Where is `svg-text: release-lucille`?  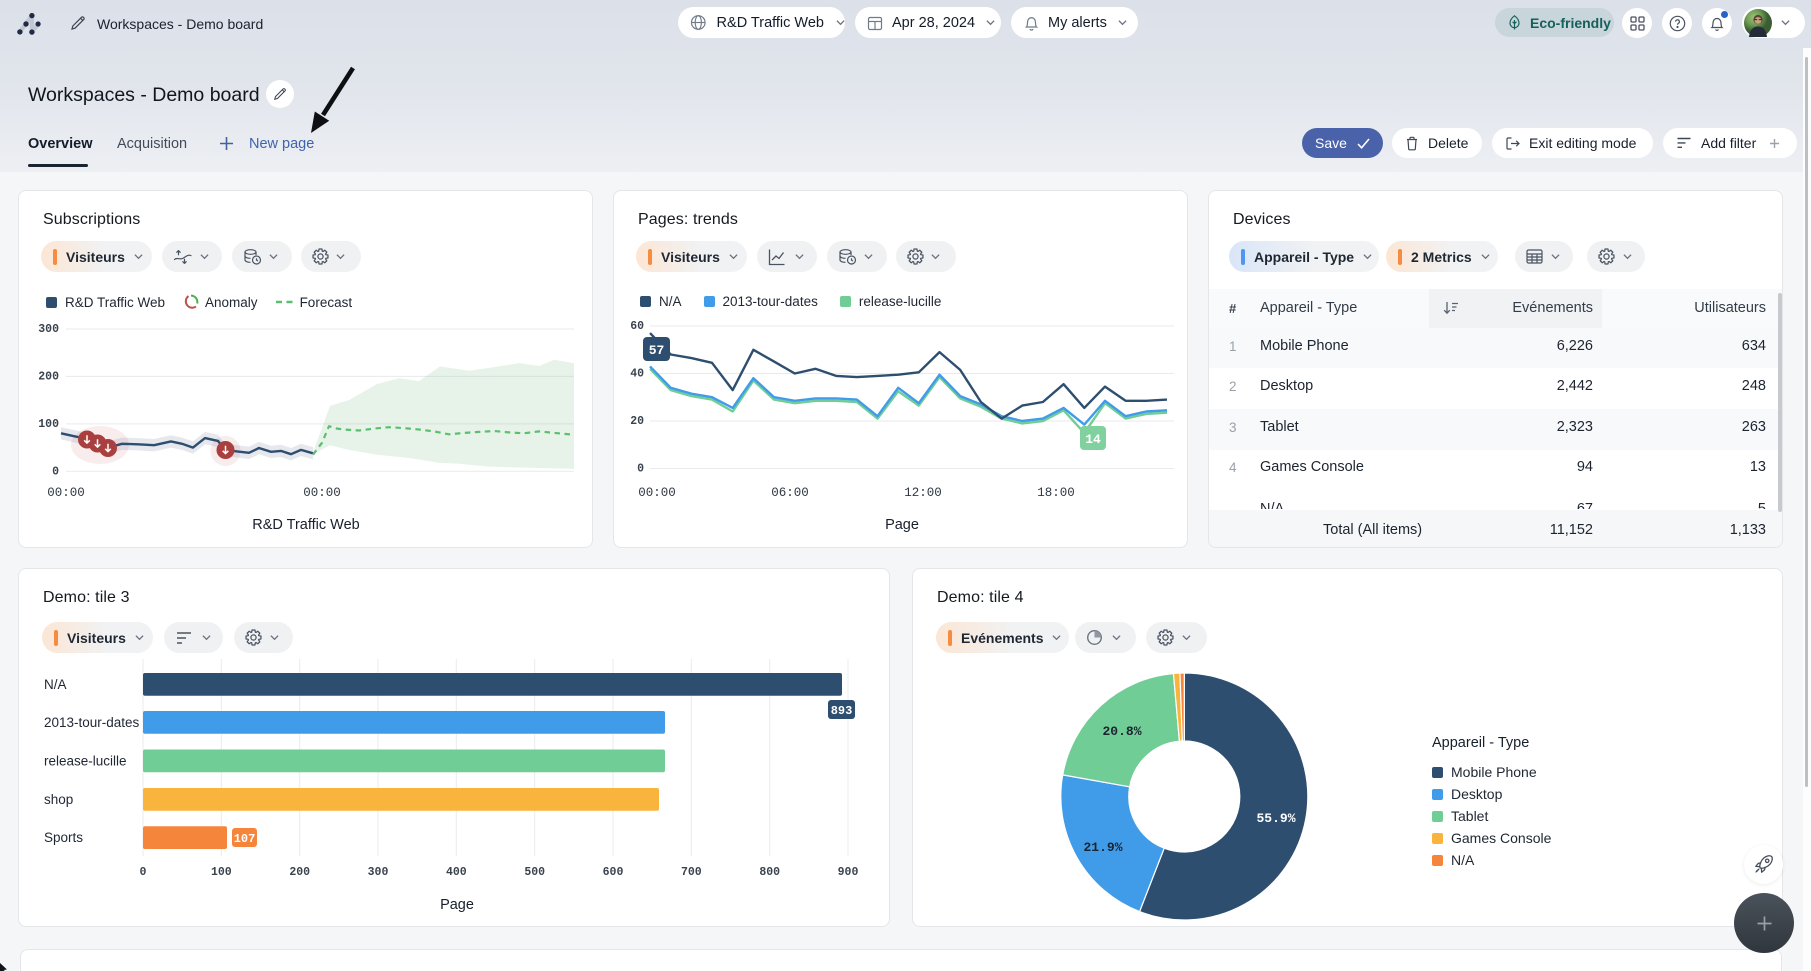
svg-text: release-lucille is located at coordinates (85, 761).